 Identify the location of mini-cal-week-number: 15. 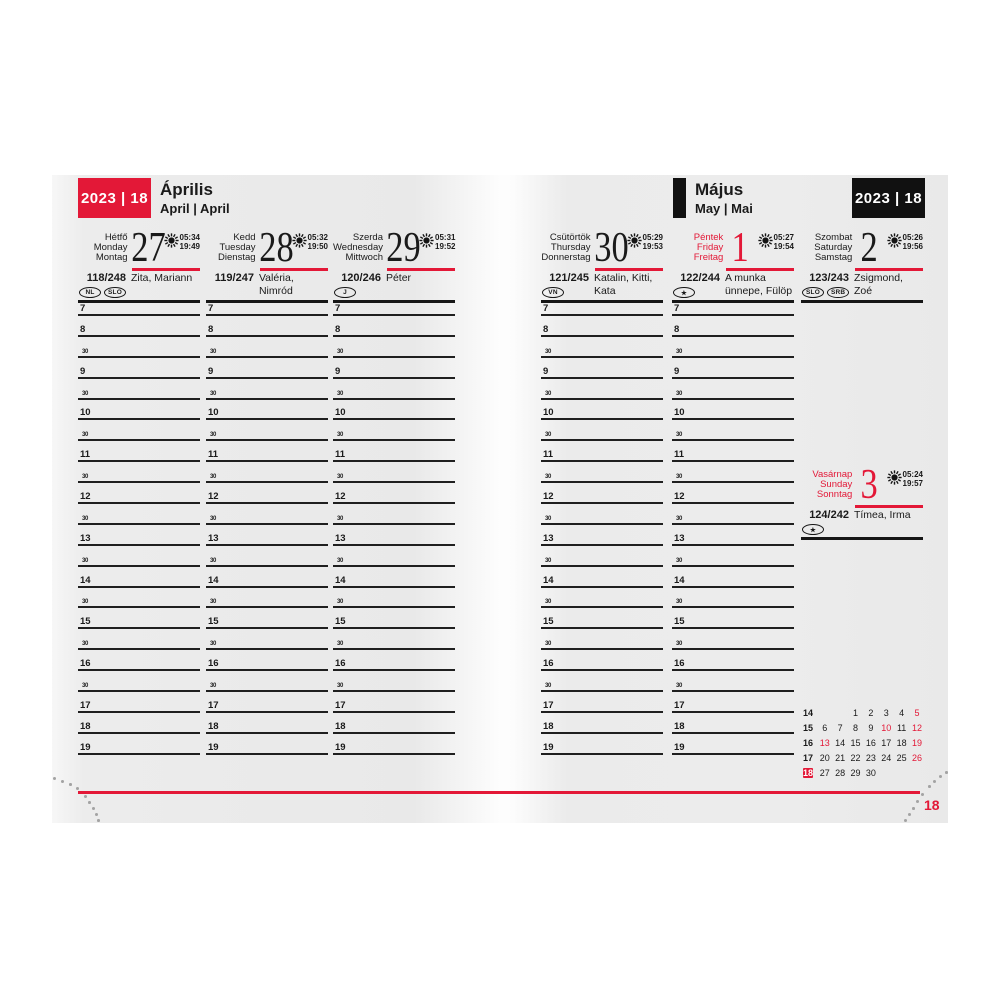
(807, 728).